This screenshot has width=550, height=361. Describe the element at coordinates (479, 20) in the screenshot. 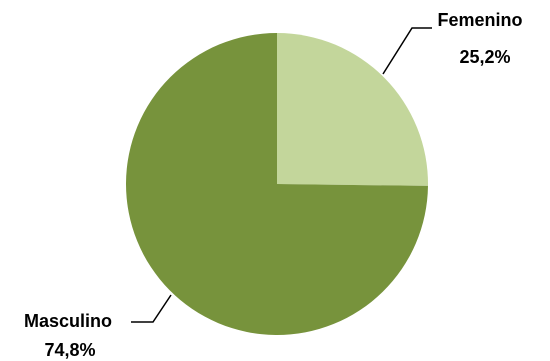

I see `slice-label-femenino: Femenino` at that location.